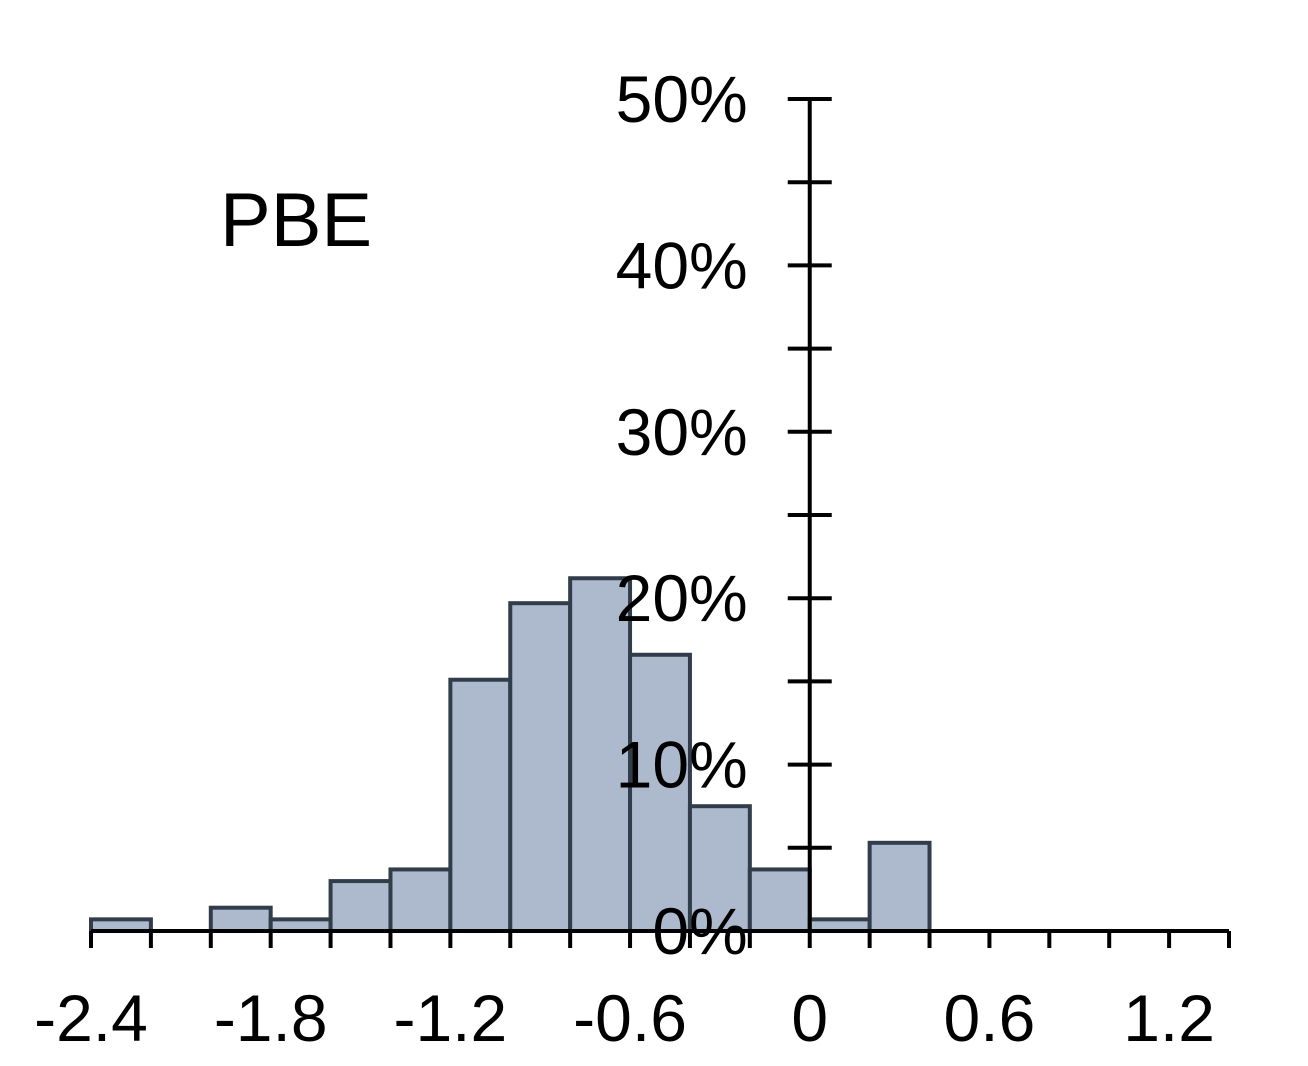 This screenshot has width=1308, height=1066. Describe the element at coordinates (271, 1018) in the screenshot. I see `x-tick-label: -1.8` at that location.